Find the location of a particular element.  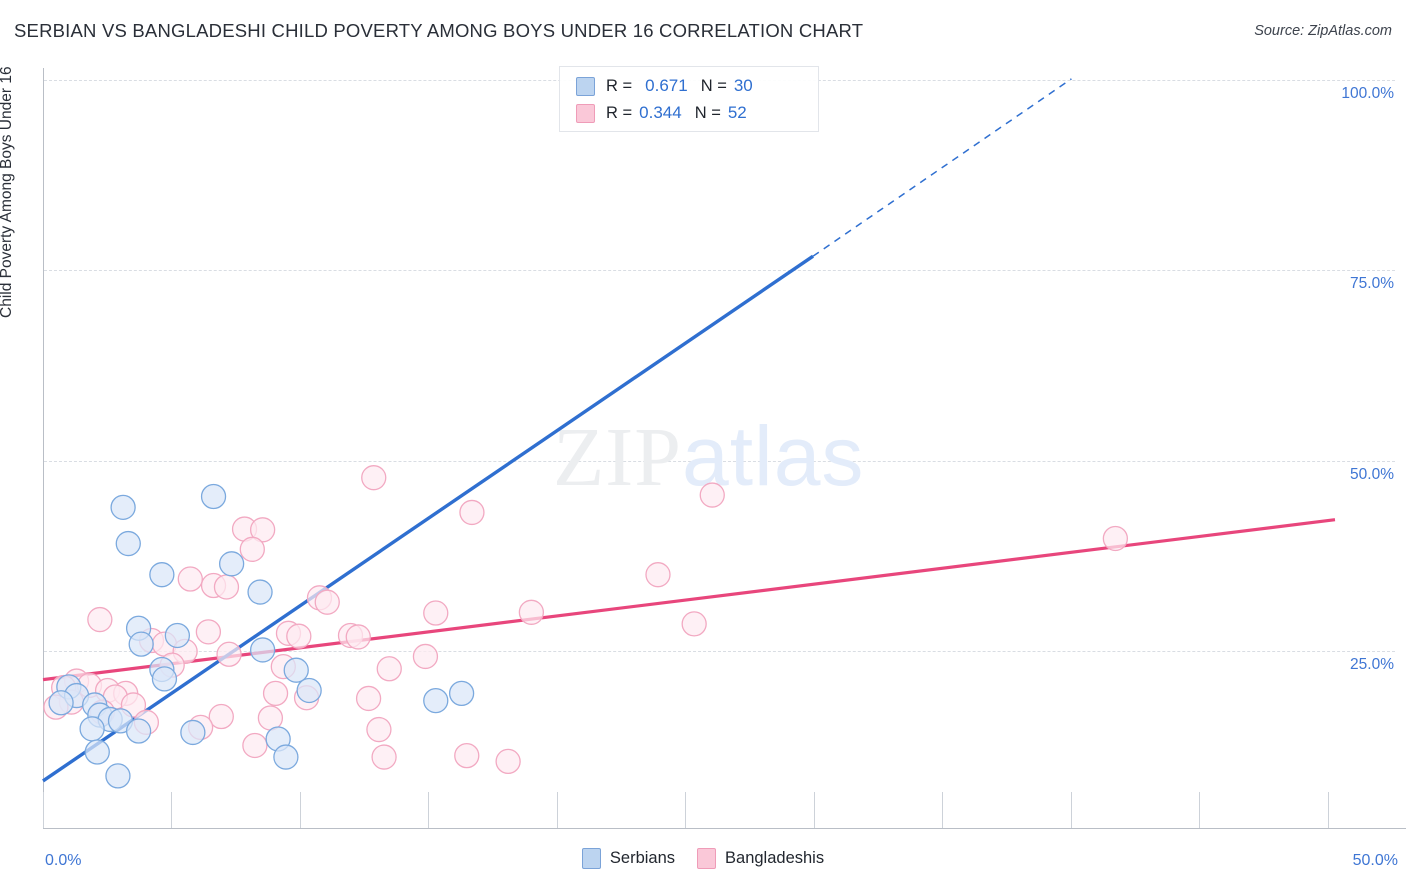

stats-r-value-bangladeshis: 0.344 is located at coordinates (660, 112).